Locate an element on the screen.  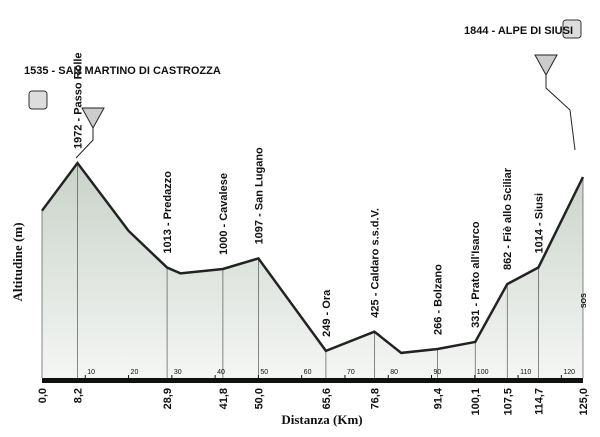
km-label: 41,8 is located at coordinates (224, 398).